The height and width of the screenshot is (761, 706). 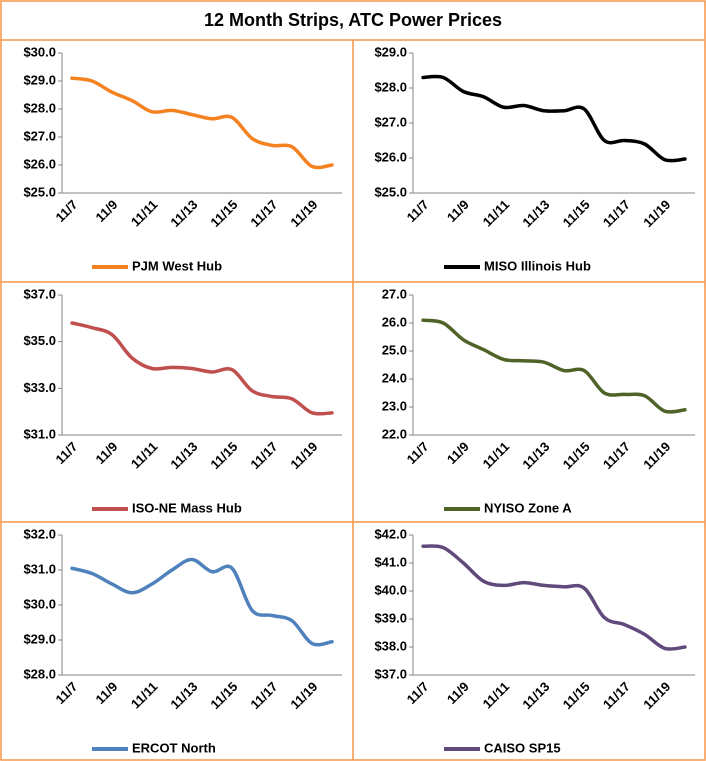 I want to click on y-tick-label: $33.0, so click(x=39, y=387).